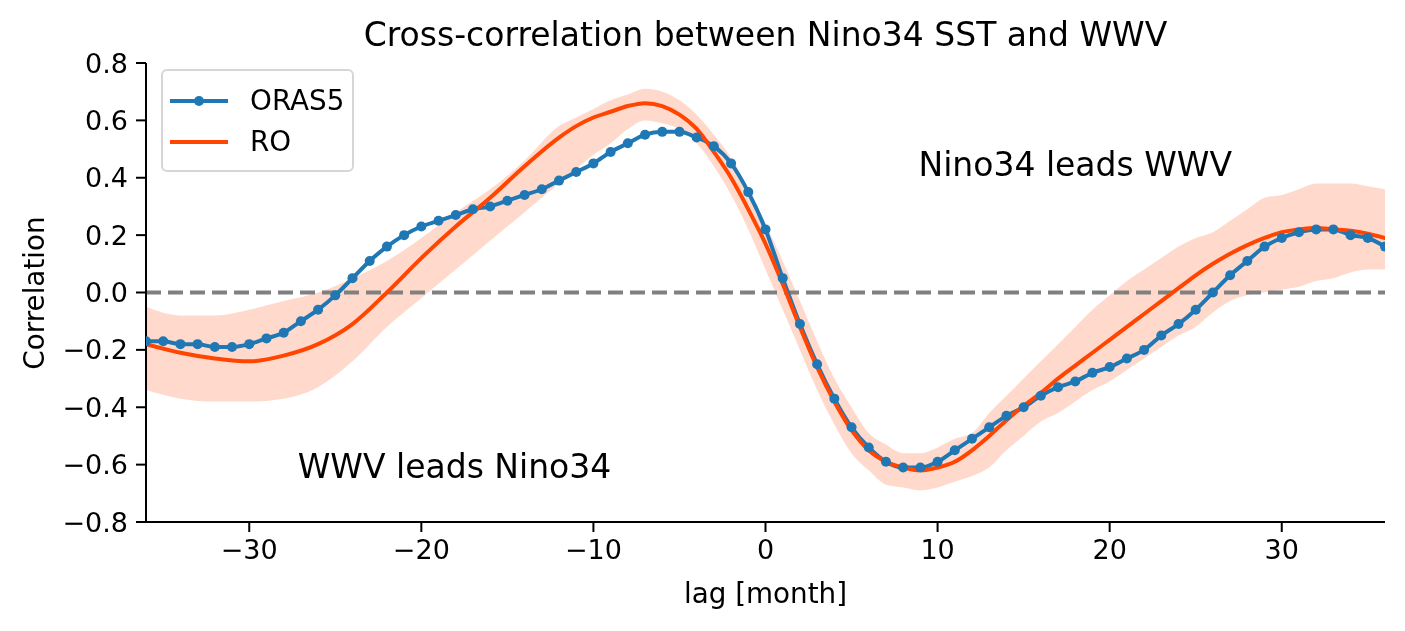 The height and width of the screenshot is (631, 1405). Describe the element at coordinates (106, 293) in the screenshot. I see `y-tick-label: 0.0` at that location.